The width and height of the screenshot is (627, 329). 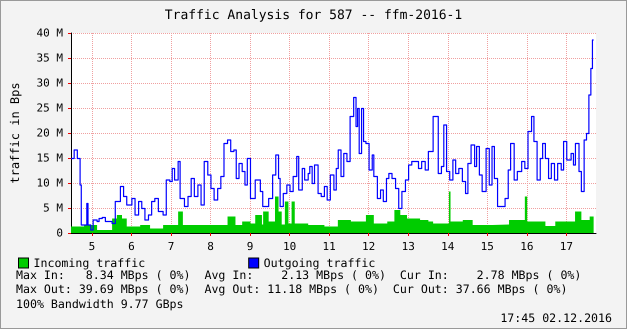 What do you see at coordinates (313, 15) in the screenshot?
I see `chart-title: Traffic Analysis for 587 -- ffm-2016-1` at bounding box center [313, 15].